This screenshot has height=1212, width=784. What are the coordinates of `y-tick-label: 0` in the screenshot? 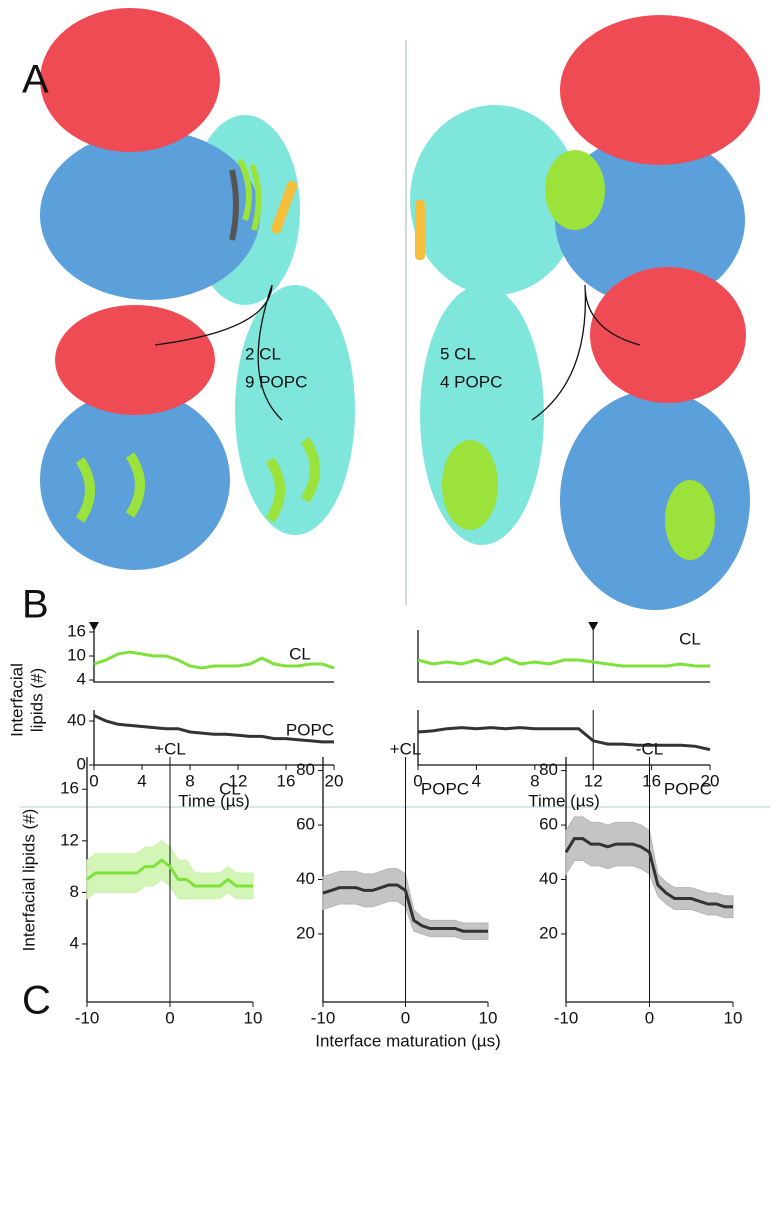 It's located at (81, 763).